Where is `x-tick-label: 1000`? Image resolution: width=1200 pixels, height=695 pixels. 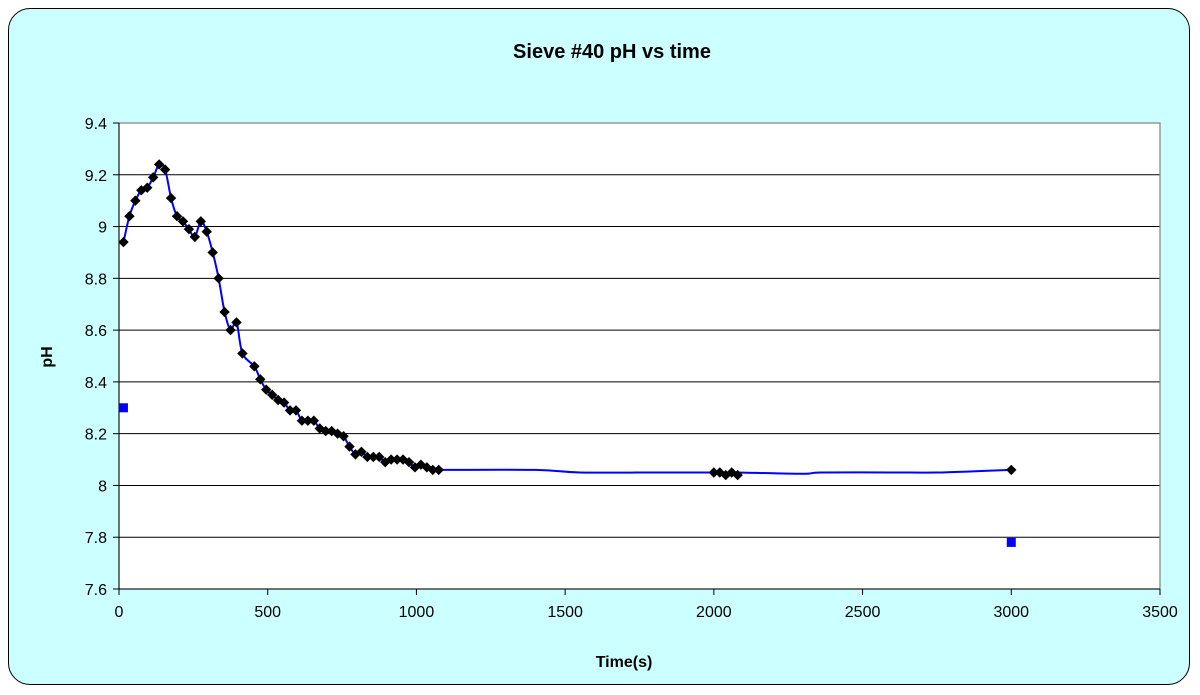
x-tick-label: 1000 is located at coordinates (417, 612).